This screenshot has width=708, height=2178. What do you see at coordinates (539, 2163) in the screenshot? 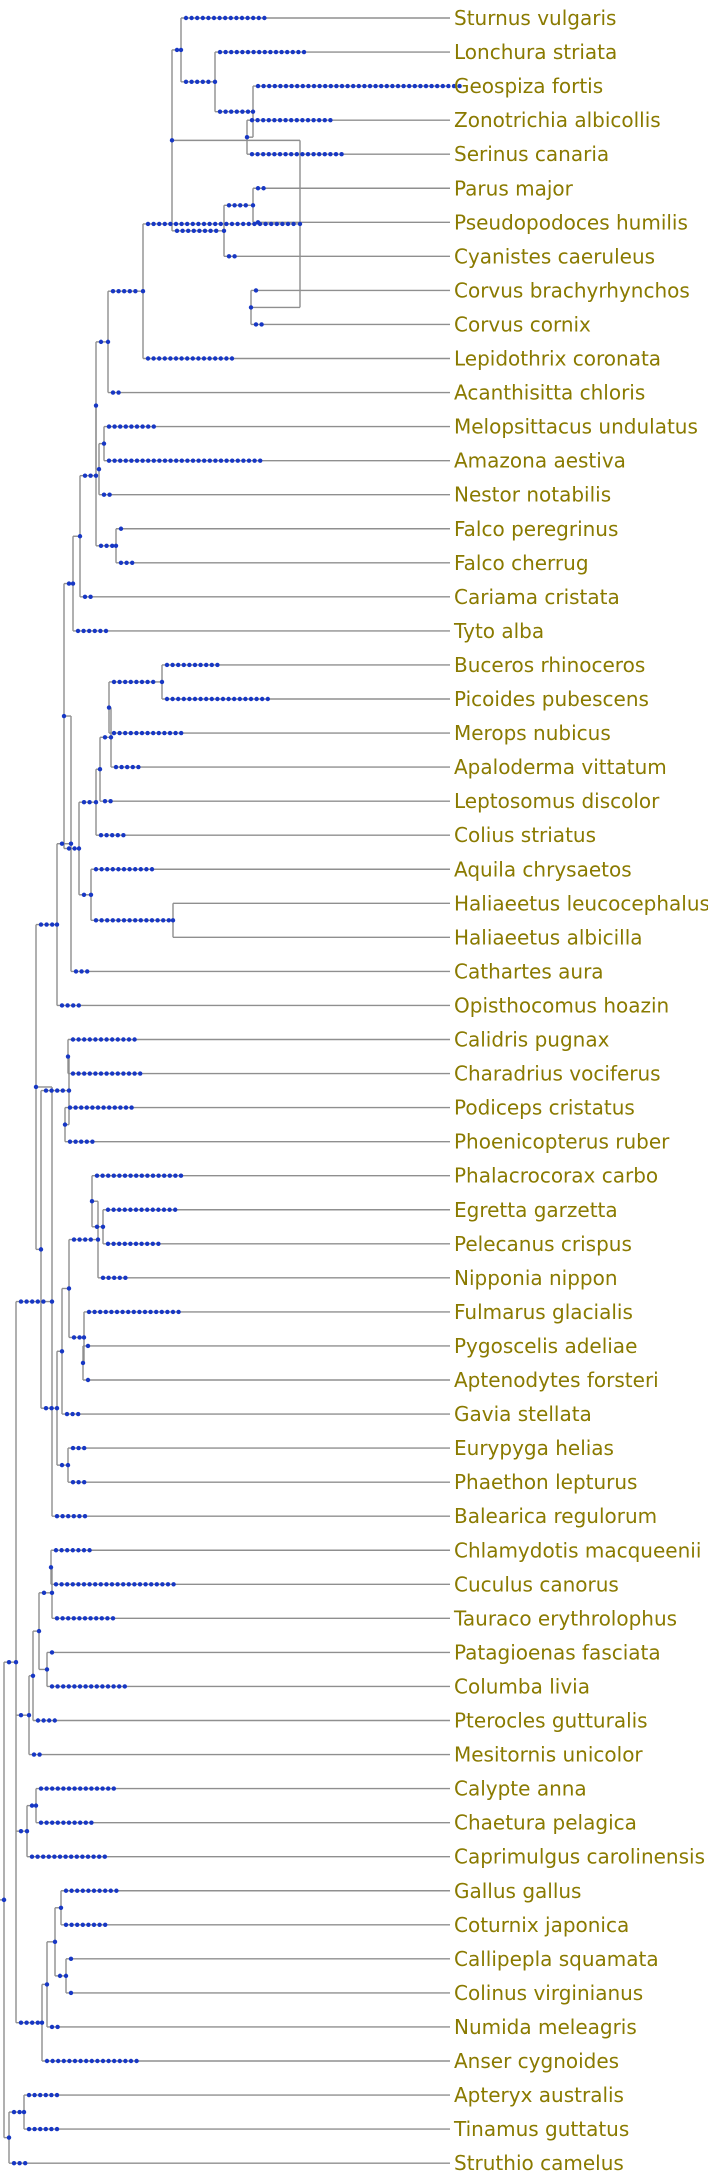
I see `tip-label: Struthio camelus` at bounding box center [539, 2163].